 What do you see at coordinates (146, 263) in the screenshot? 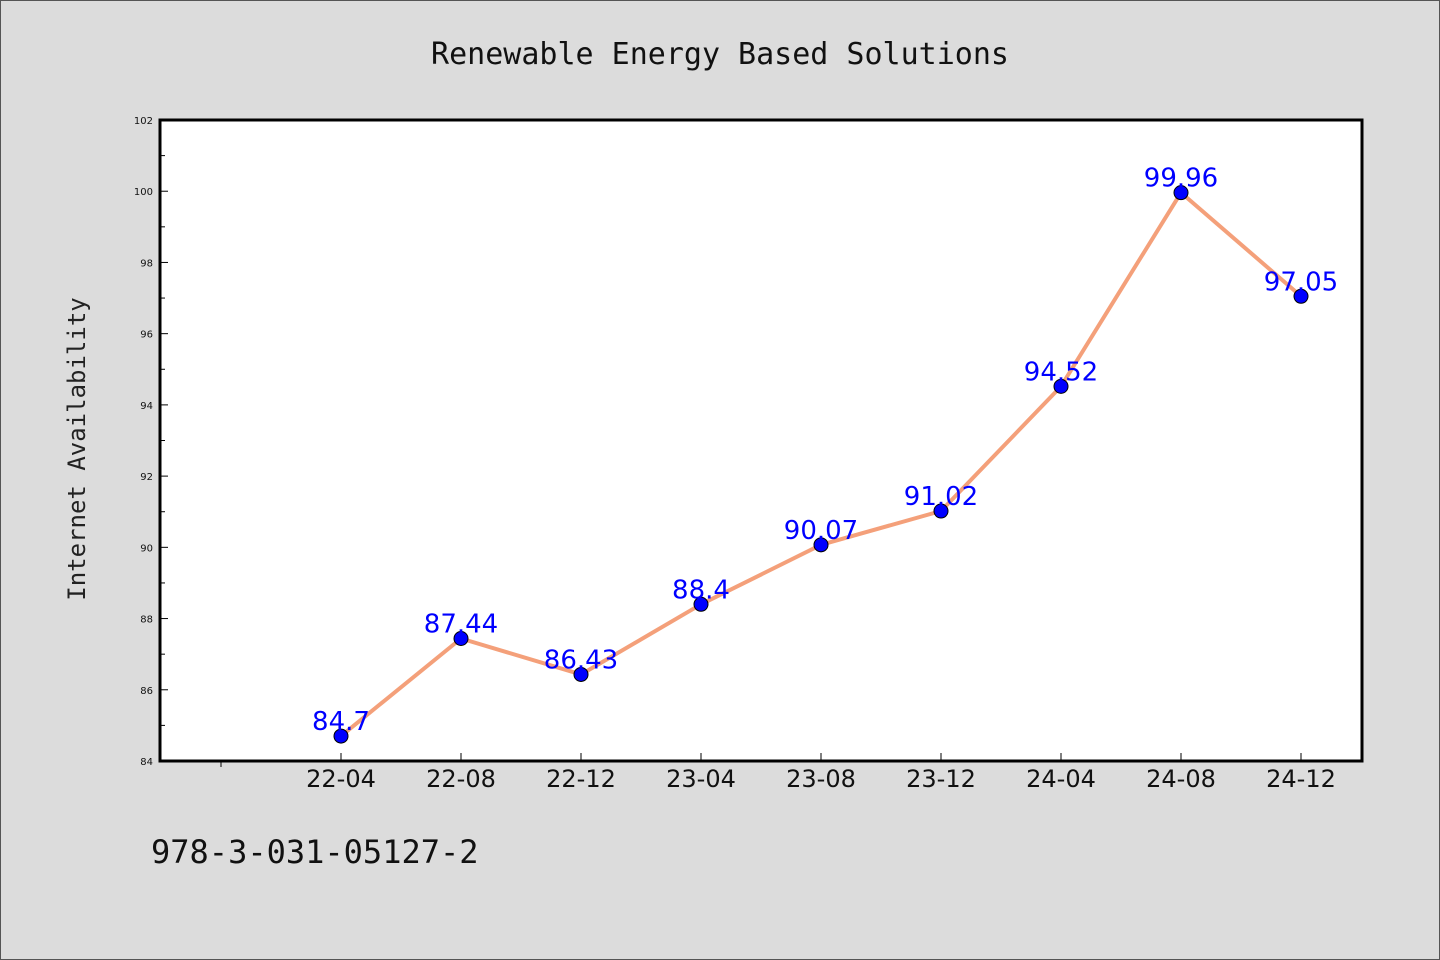
I see `y-tick-label: 98` at bounding box center [146, 263].